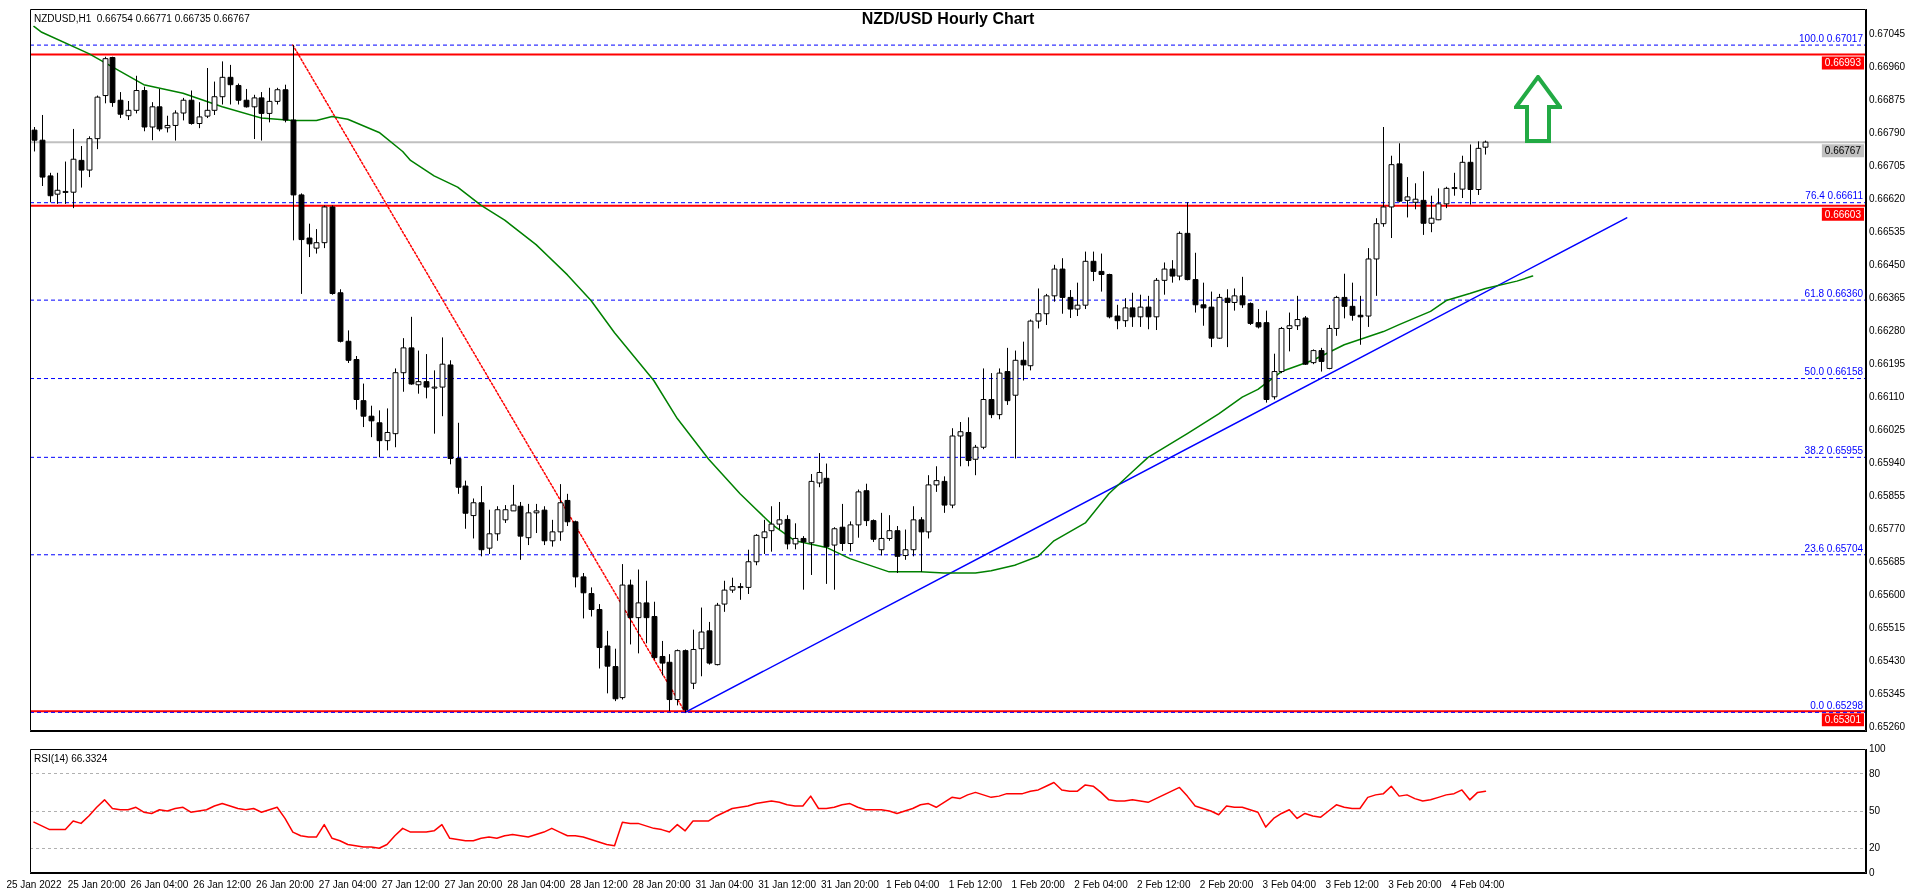 This screenshot has width=1916, height=896. What do you see at coordinates (913, 884) in the screenshot?
I see `x-tick-label: 1 Feb 04:00` at bounding box center [913, 884].